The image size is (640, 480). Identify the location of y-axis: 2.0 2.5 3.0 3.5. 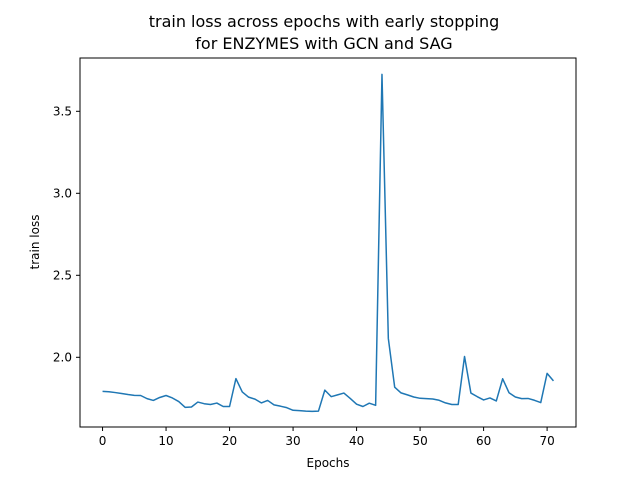
(66, 234).